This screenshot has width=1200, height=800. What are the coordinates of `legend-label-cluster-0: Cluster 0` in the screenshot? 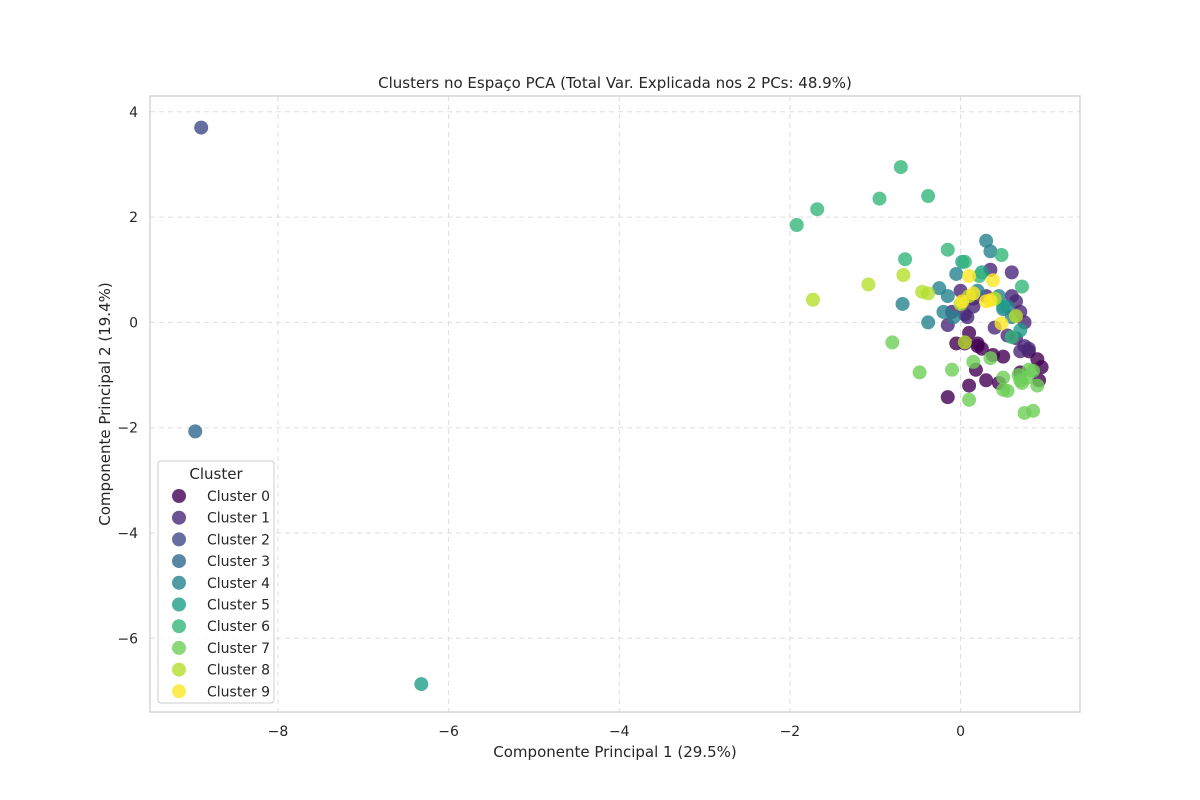 It's located at (238, 497).